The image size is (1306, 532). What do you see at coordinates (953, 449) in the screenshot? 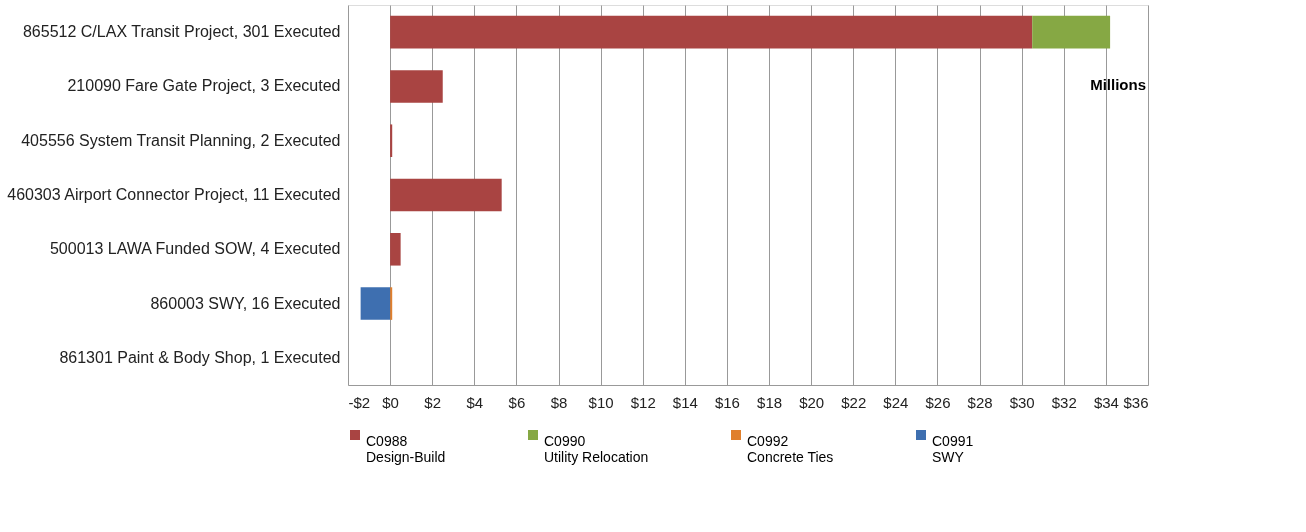
I see `legend-label: C0991 SWY` at bounding box center [953, 449].